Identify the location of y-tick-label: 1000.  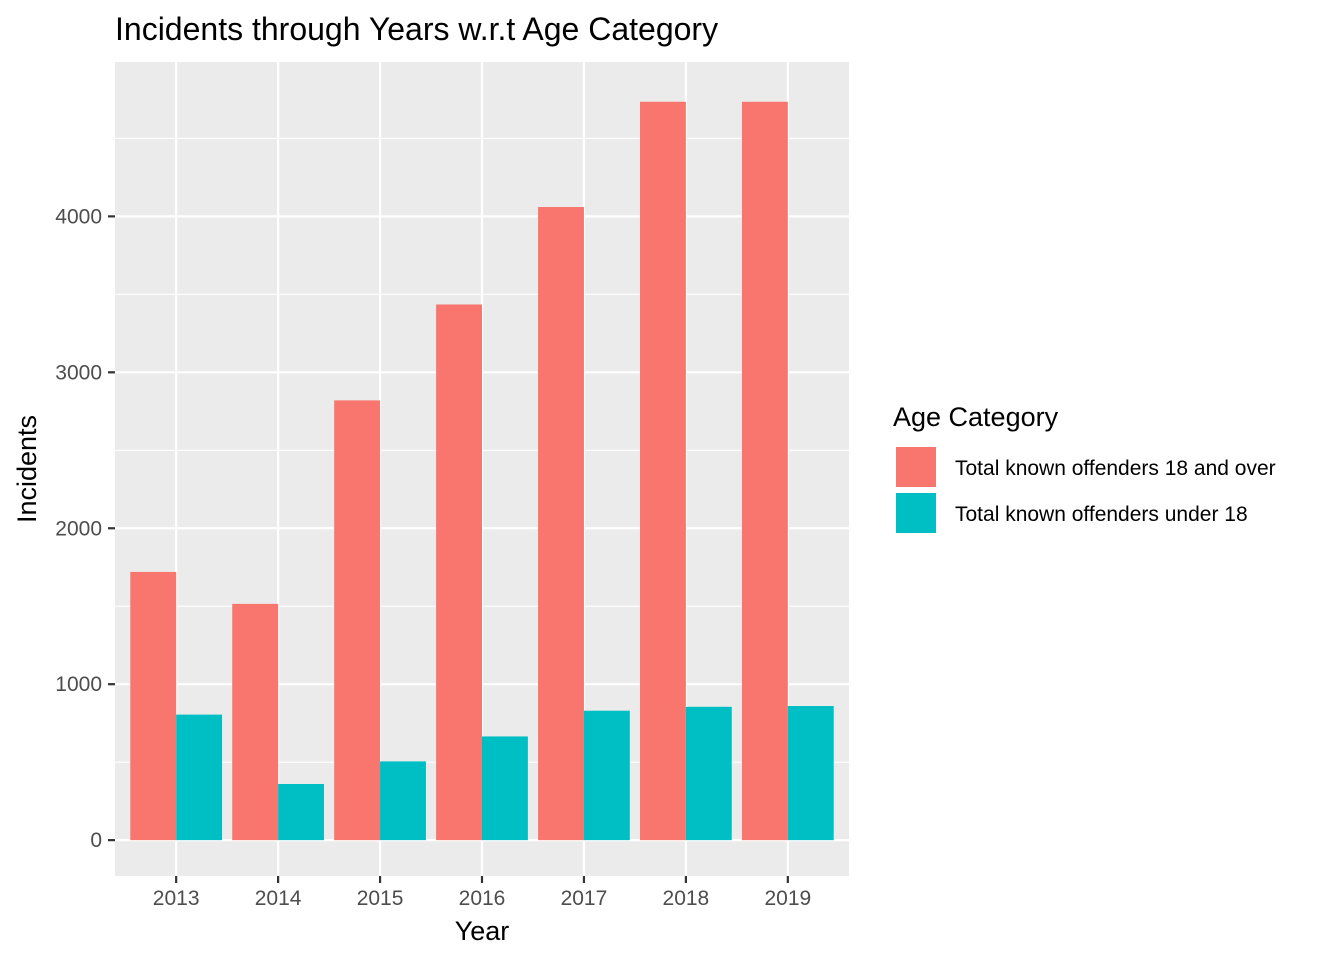
(78, 684).